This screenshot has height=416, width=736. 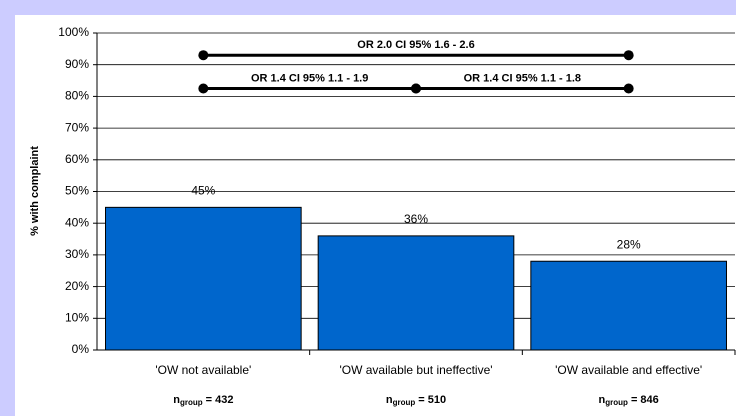 What do you see at coordinates (432, 400) in the screenshot?
I see `n-value: = 510` at bounding box center [432, 400].